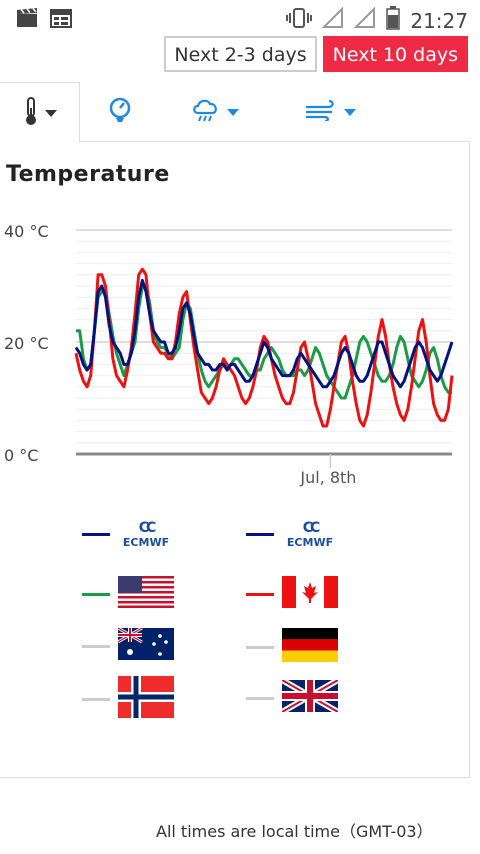  I want to click on calendar-icon, so click(61, 20).